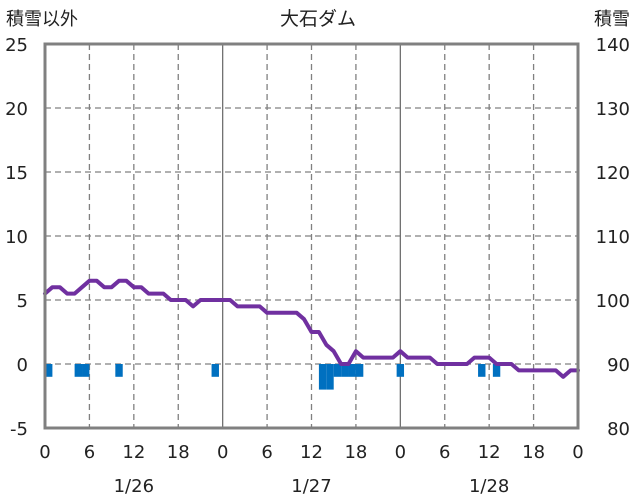 The image size is (636, 501). I want to click on left-tick-label: 10, so click(16, 237).